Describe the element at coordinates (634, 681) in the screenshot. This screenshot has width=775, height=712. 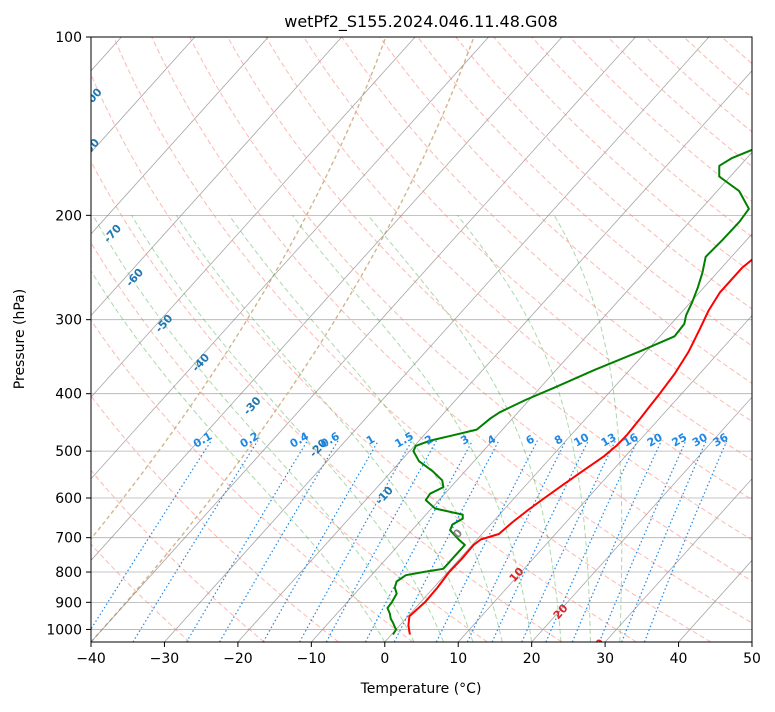
I see `isotherm-label: 40` at that location.